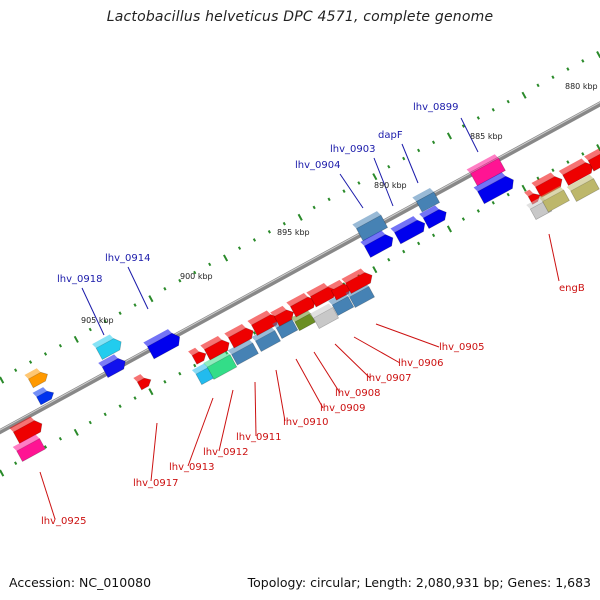 This screenshot has height=600, width=600. What do you see at coordinates (423, 194) in the screenshot?
I see `gene-dapF-top` at bounding box center [423, 194].